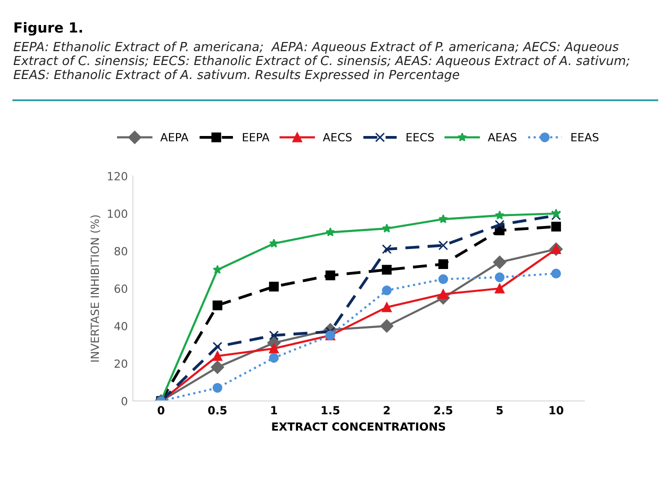 The image size is (664, 489). I want to click on legend-label: AECS, so click(337, 137).